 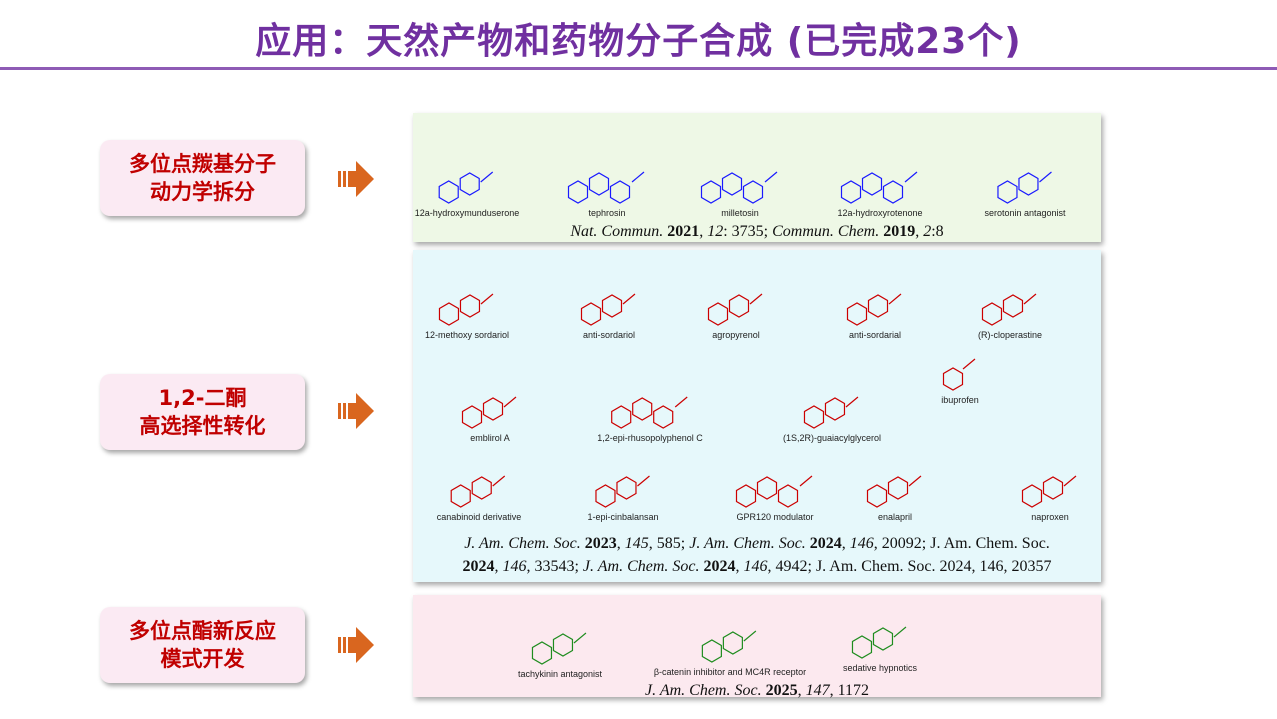 What do you see at coordinates (638, 41) in the screenshot?
I see `page-title: 应用：天然产物和药物分子合成 (已完成23个)` at bounding box center [638, 41].